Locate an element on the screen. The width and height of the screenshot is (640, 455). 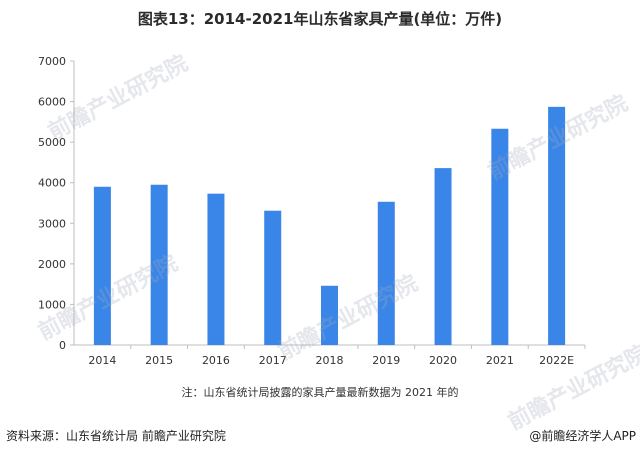
y-tick-label: 4000 is located at coordinates (52, 183).